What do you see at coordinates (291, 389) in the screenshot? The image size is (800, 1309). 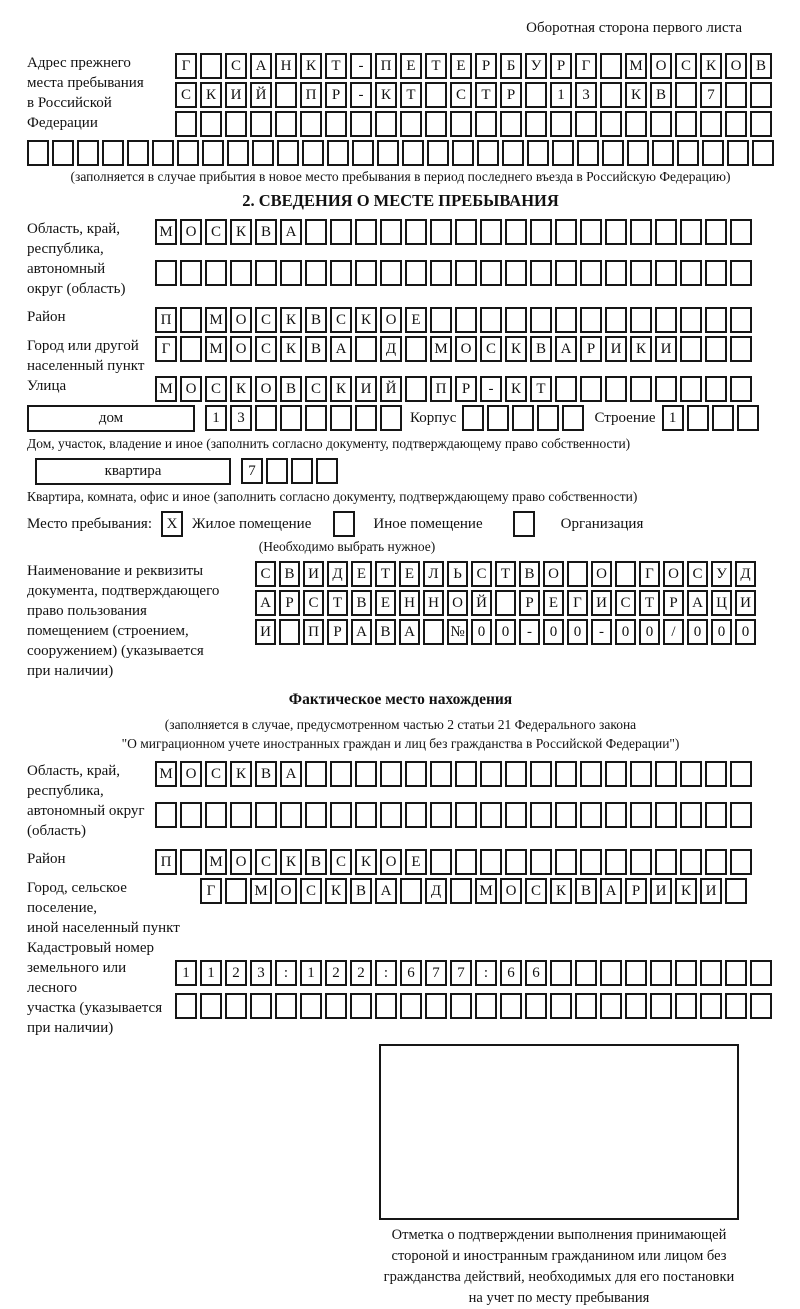 I see `char-box: В` at bounding box center [291, 389].